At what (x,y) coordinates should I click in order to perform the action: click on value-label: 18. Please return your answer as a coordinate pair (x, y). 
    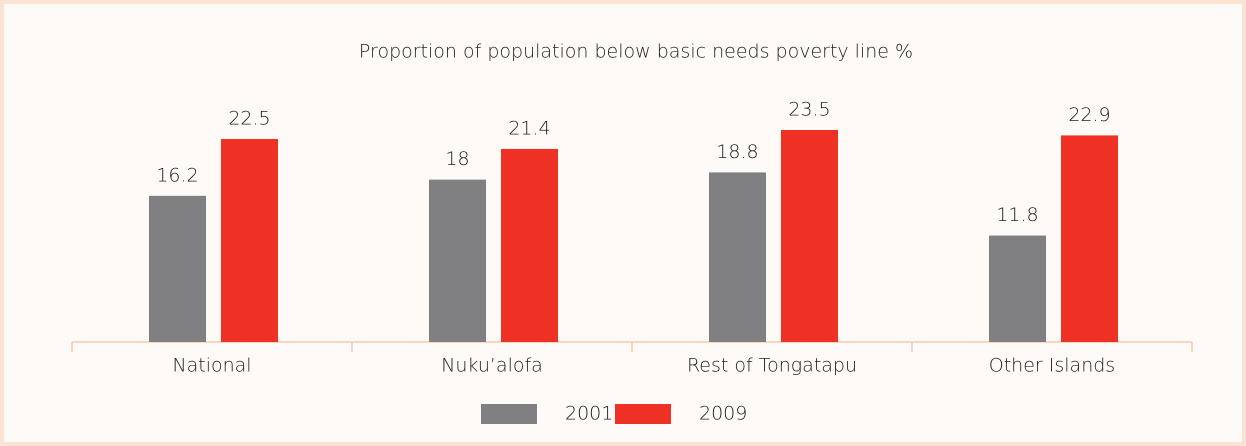
    Looking at the image, I should click on (457, 159).